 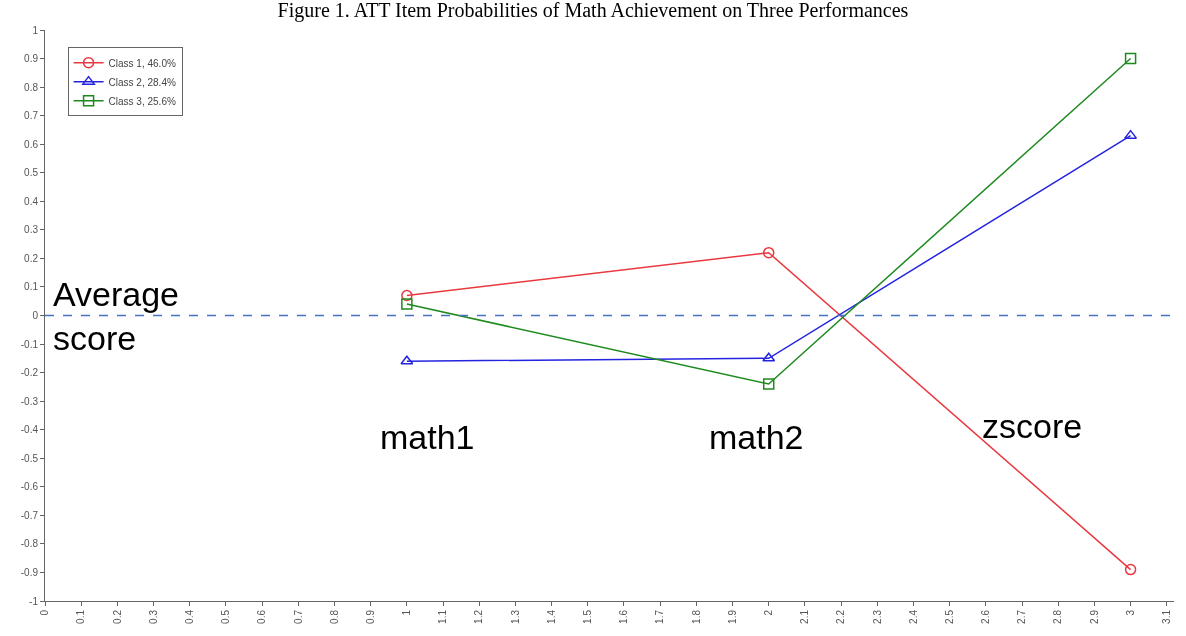 I want to click on x-tick-label: 1.4, so click(x=551, y=616).